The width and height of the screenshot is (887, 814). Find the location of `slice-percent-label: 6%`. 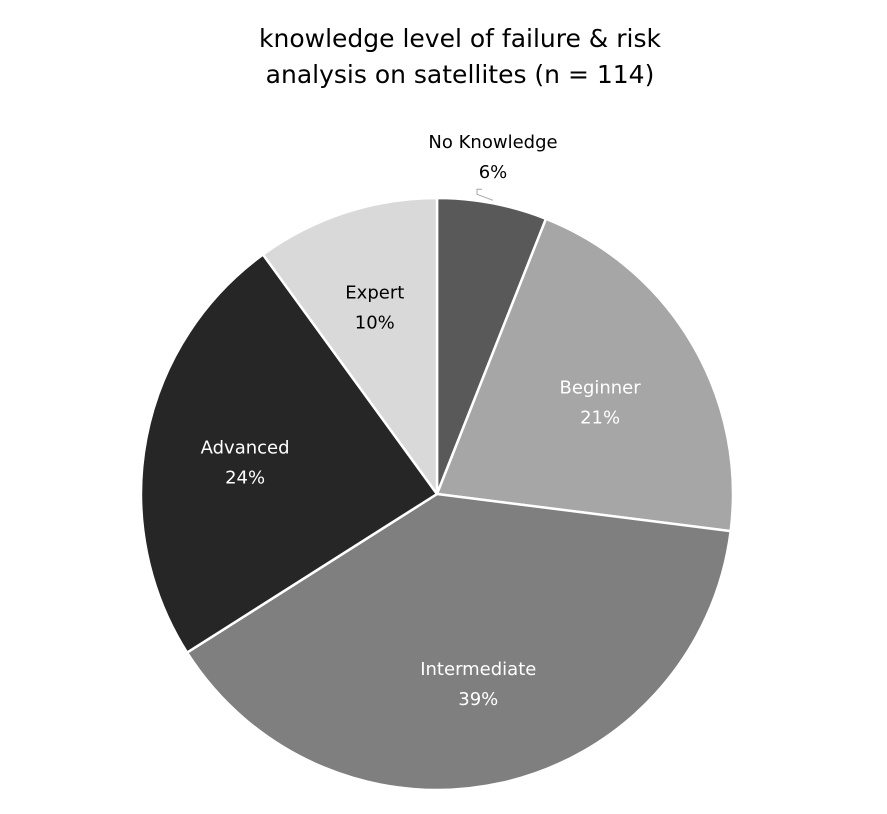

slice-percent-label: 6% is located at coordinates (493, 172).